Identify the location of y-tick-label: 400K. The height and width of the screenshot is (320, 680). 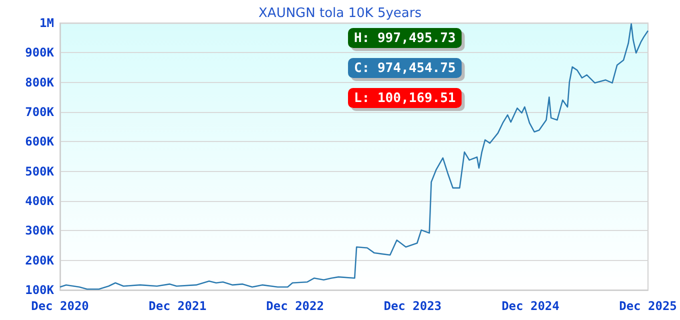
(40, 201).